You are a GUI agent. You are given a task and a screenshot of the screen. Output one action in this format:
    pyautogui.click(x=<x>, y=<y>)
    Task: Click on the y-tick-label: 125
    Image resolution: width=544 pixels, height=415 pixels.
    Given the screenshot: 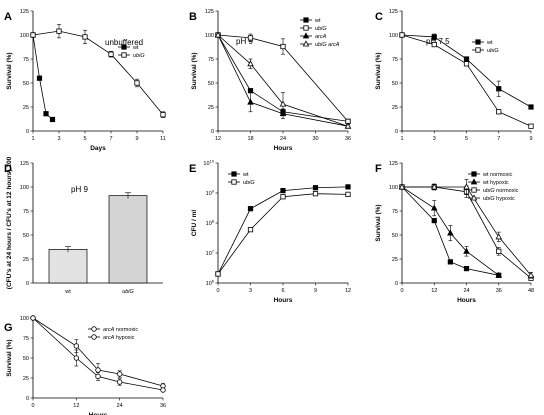 What is the action you would take?
    pyautogui.click(x=393, y=164)
    